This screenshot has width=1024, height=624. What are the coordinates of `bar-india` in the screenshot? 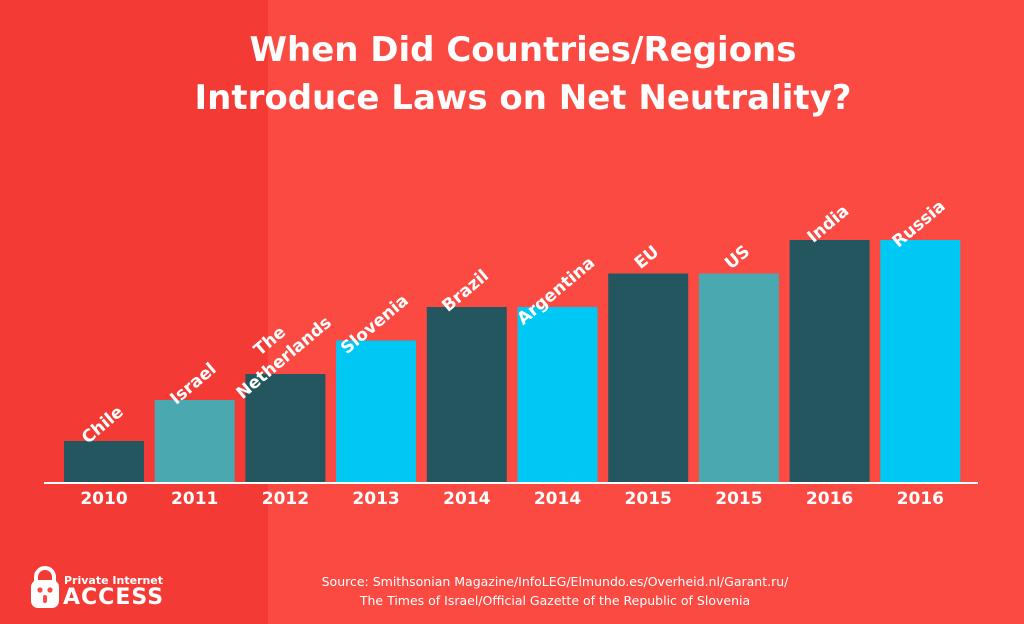 It's located at (829, 361).